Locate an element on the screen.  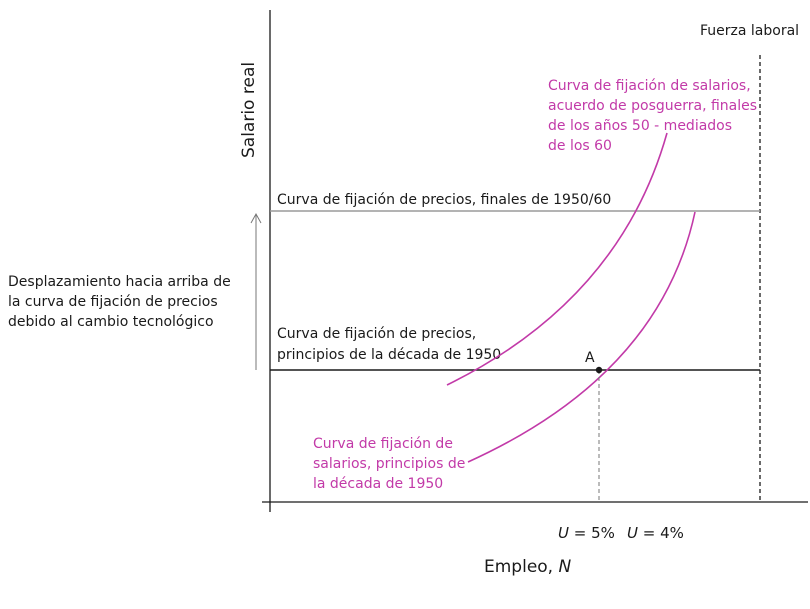
price-curve-early-line-2: principios de la década de 1950 is located at coordinates (389, 355).